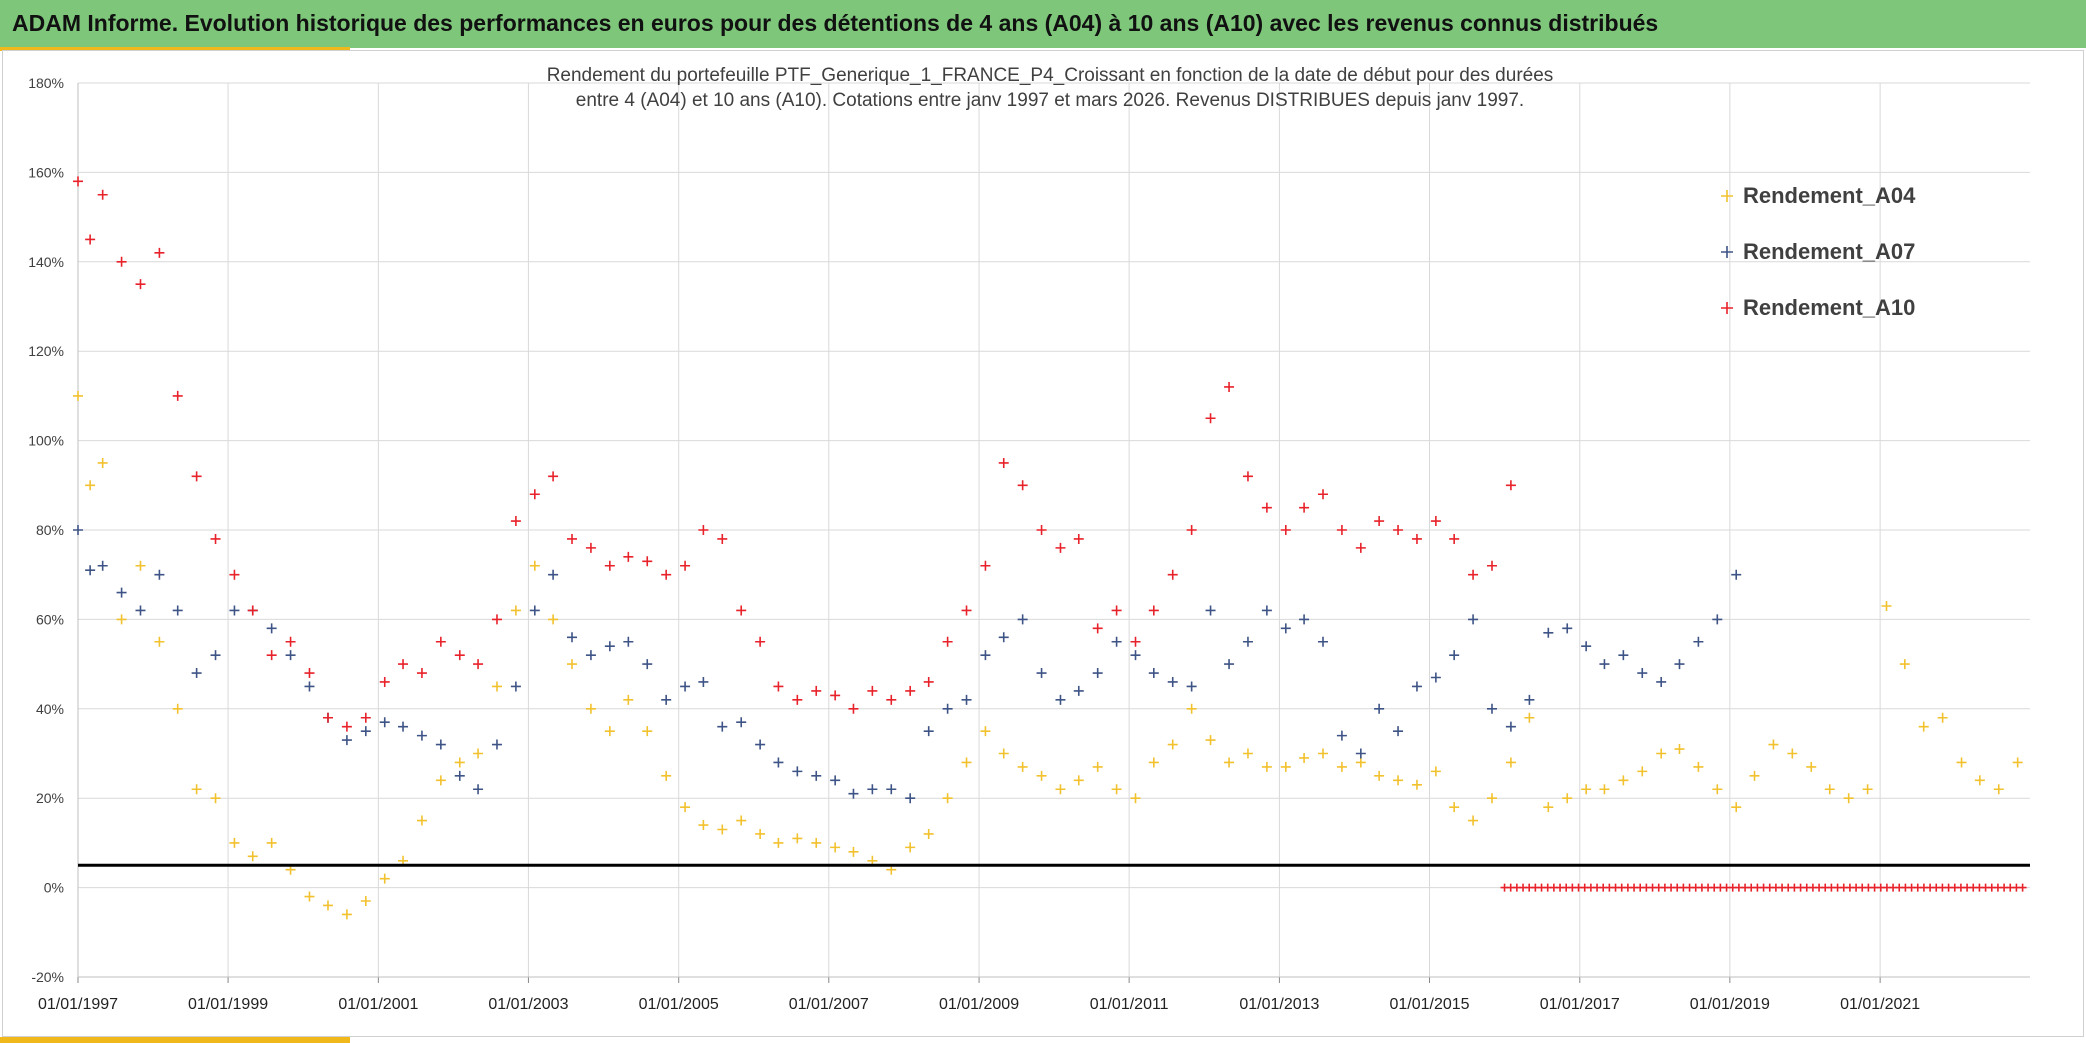  I want to click on legend-plus-marker, so click(1727, 308).